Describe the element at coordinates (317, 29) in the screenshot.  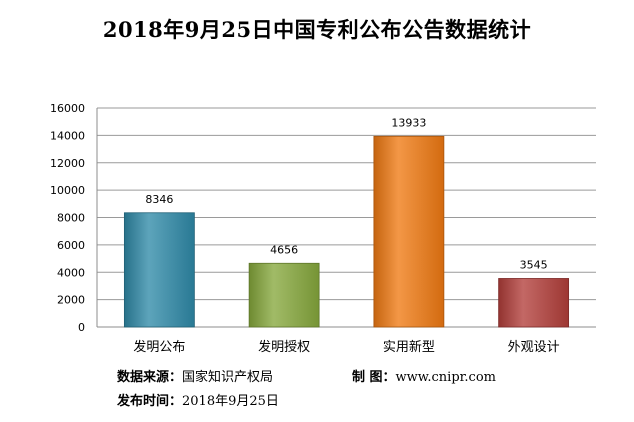
I see `chart-title: 2018年9月25日中国专利公布公告数据统计` at that location.